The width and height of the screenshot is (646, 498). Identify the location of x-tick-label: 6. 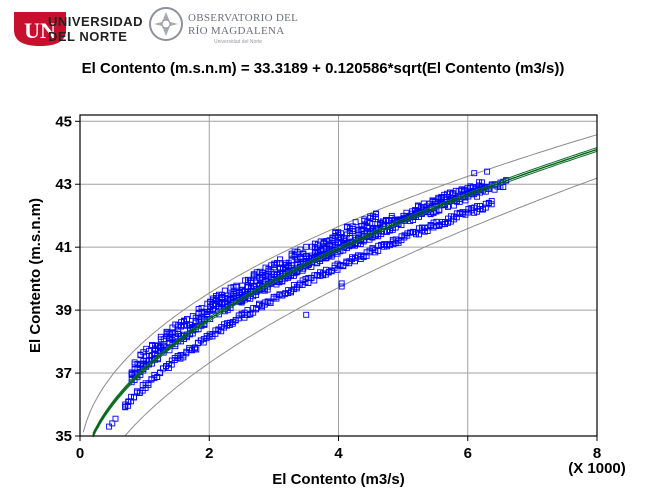
(468, 453).